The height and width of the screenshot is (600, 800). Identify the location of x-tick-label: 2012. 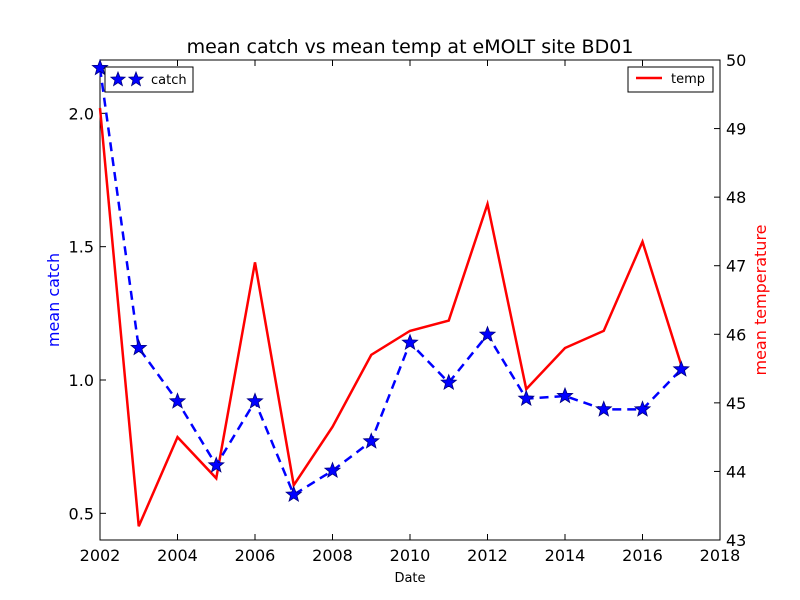
(487, 555).